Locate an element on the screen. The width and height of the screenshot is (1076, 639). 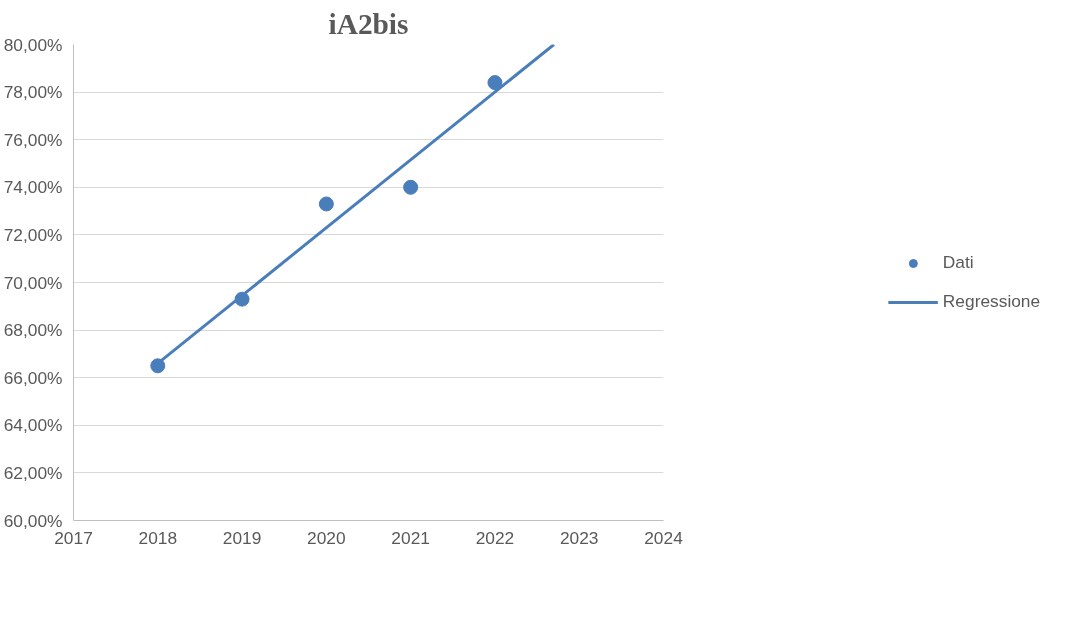
x-tick-label: 2023 is located at coordinates (579, 537).